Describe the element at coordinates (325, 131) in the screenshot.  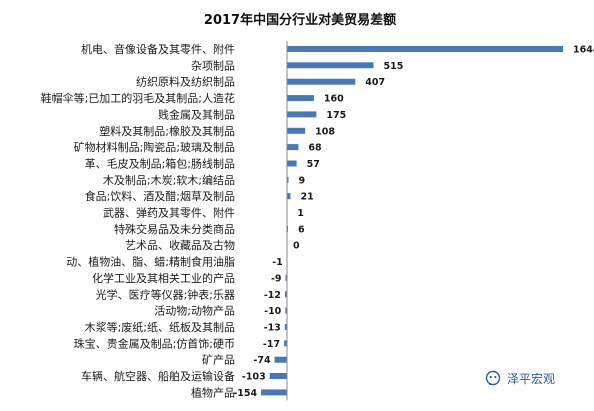
I see `value-label: 108` at that location.